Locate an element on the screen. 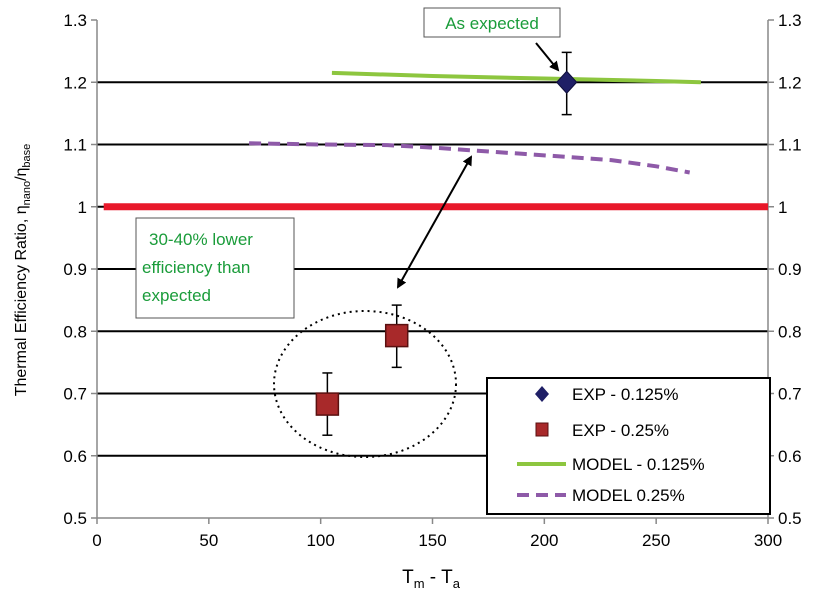  y-tick-label-left-6: 1.1 is located at coordinates (75, 145).